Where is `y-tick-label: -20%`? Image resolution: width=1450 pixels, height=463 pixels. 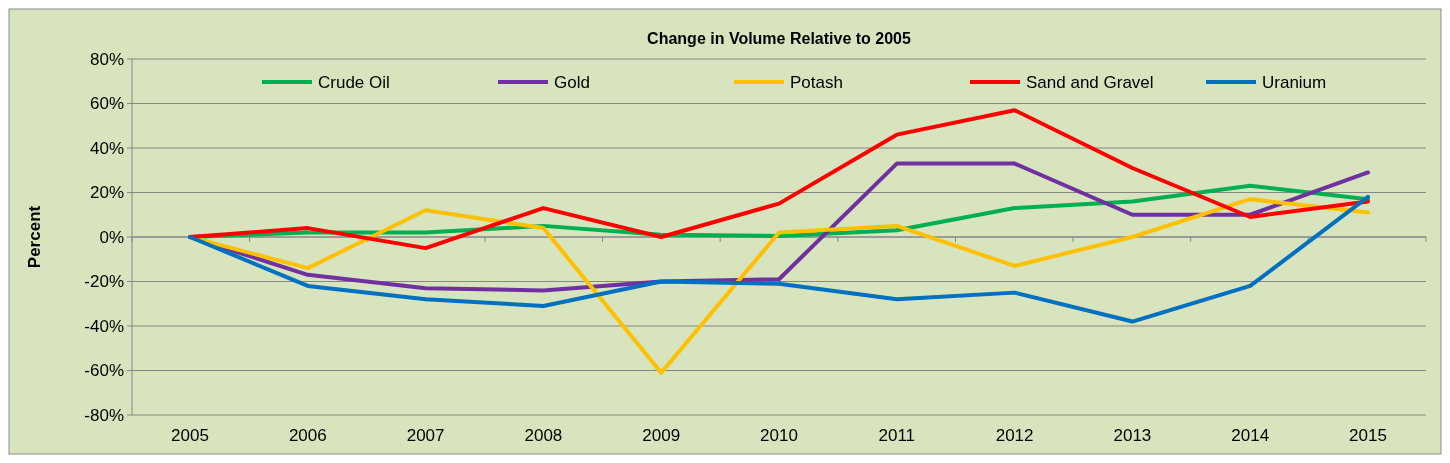
y-tick-label: -20% is located at coordinates (104, 282).